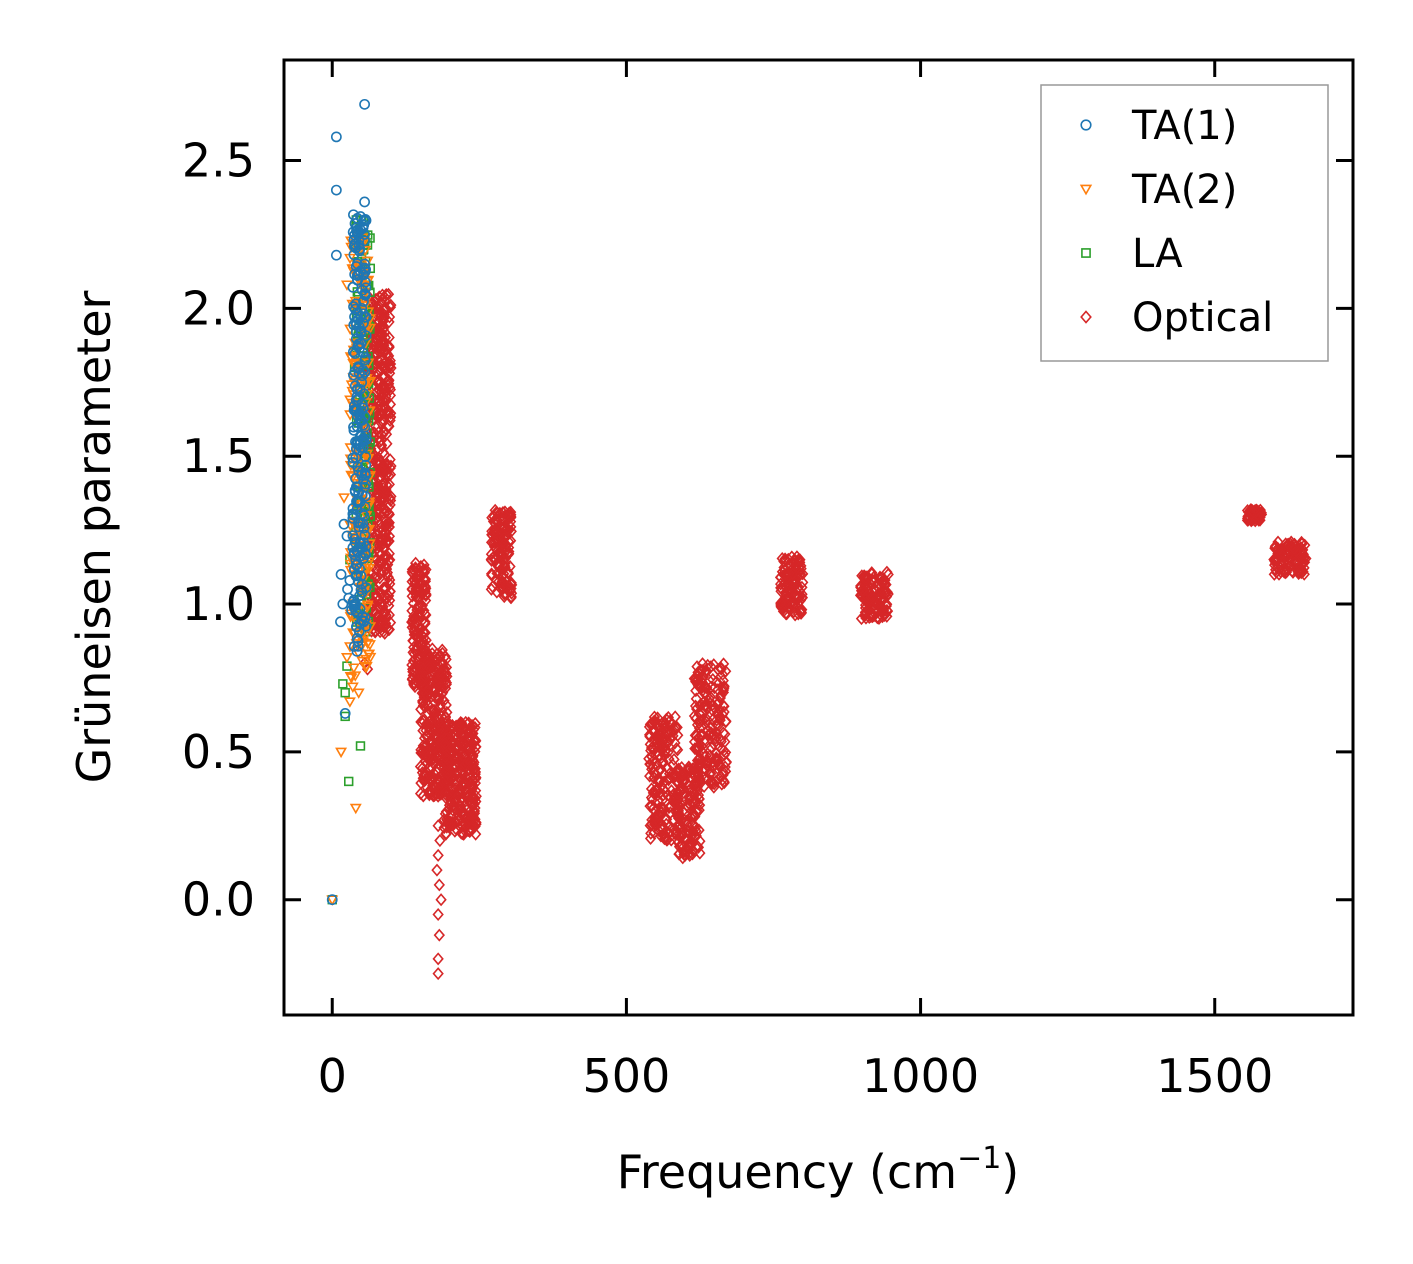 The image size is (1413, 1264). Describe the element at coordinates (1184, 126) in the screenshot. I see `legend-label: TA(1)` at that location.